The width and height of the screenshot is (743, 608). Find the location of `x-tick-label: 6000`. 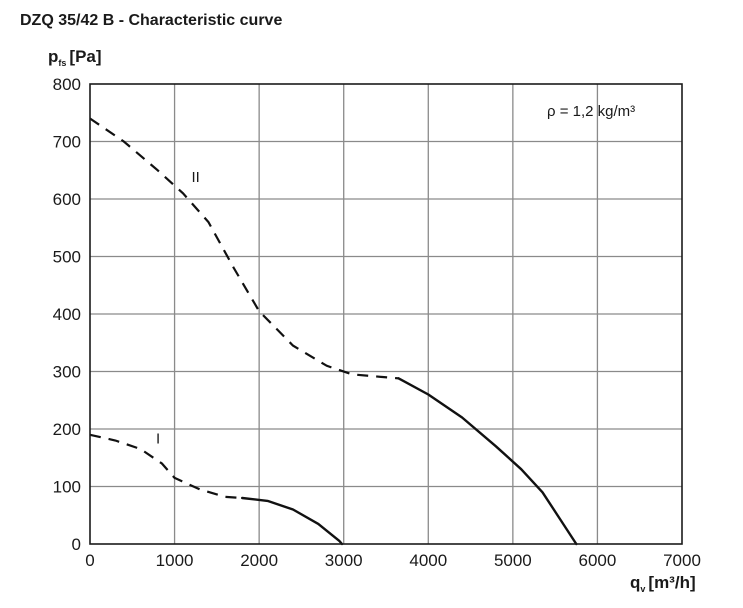

x-tick-label: 6000 is located at coordinates (598, 560).